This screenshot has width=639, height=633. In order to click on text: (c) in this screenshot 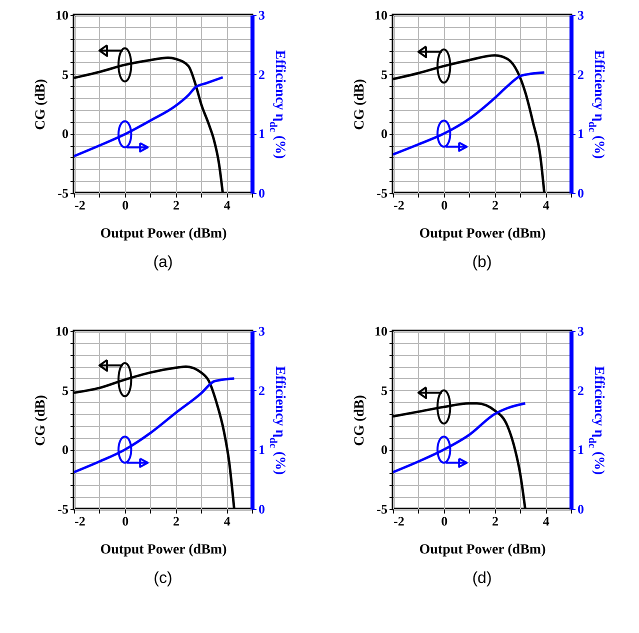, I will do `click(162, 578)`.